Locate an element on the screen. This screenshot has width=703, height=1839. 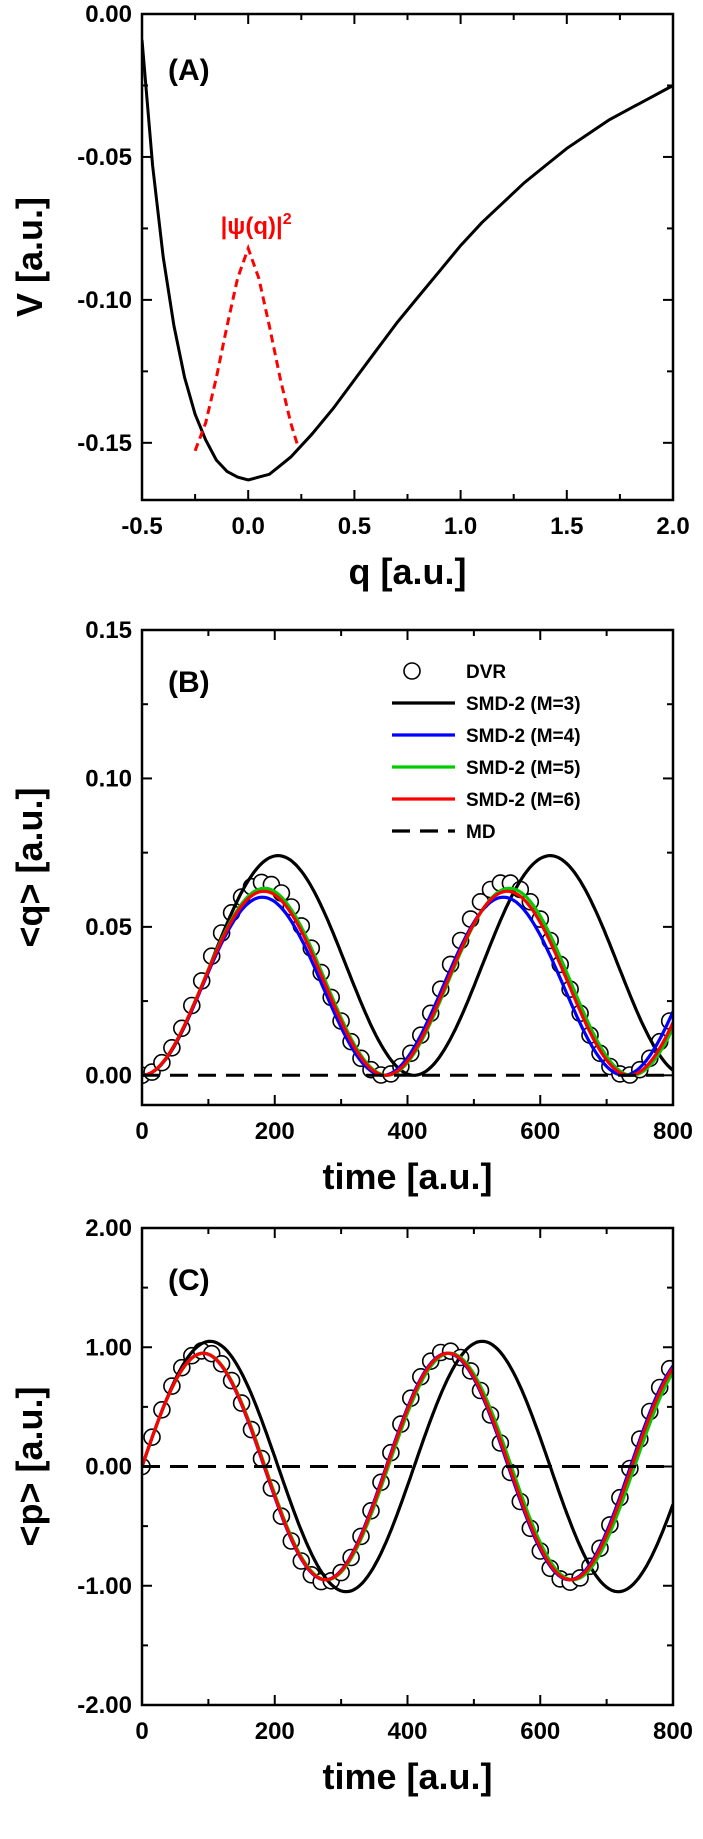
series-smd-2-m-3--line is located at coordinates (407, 1466).